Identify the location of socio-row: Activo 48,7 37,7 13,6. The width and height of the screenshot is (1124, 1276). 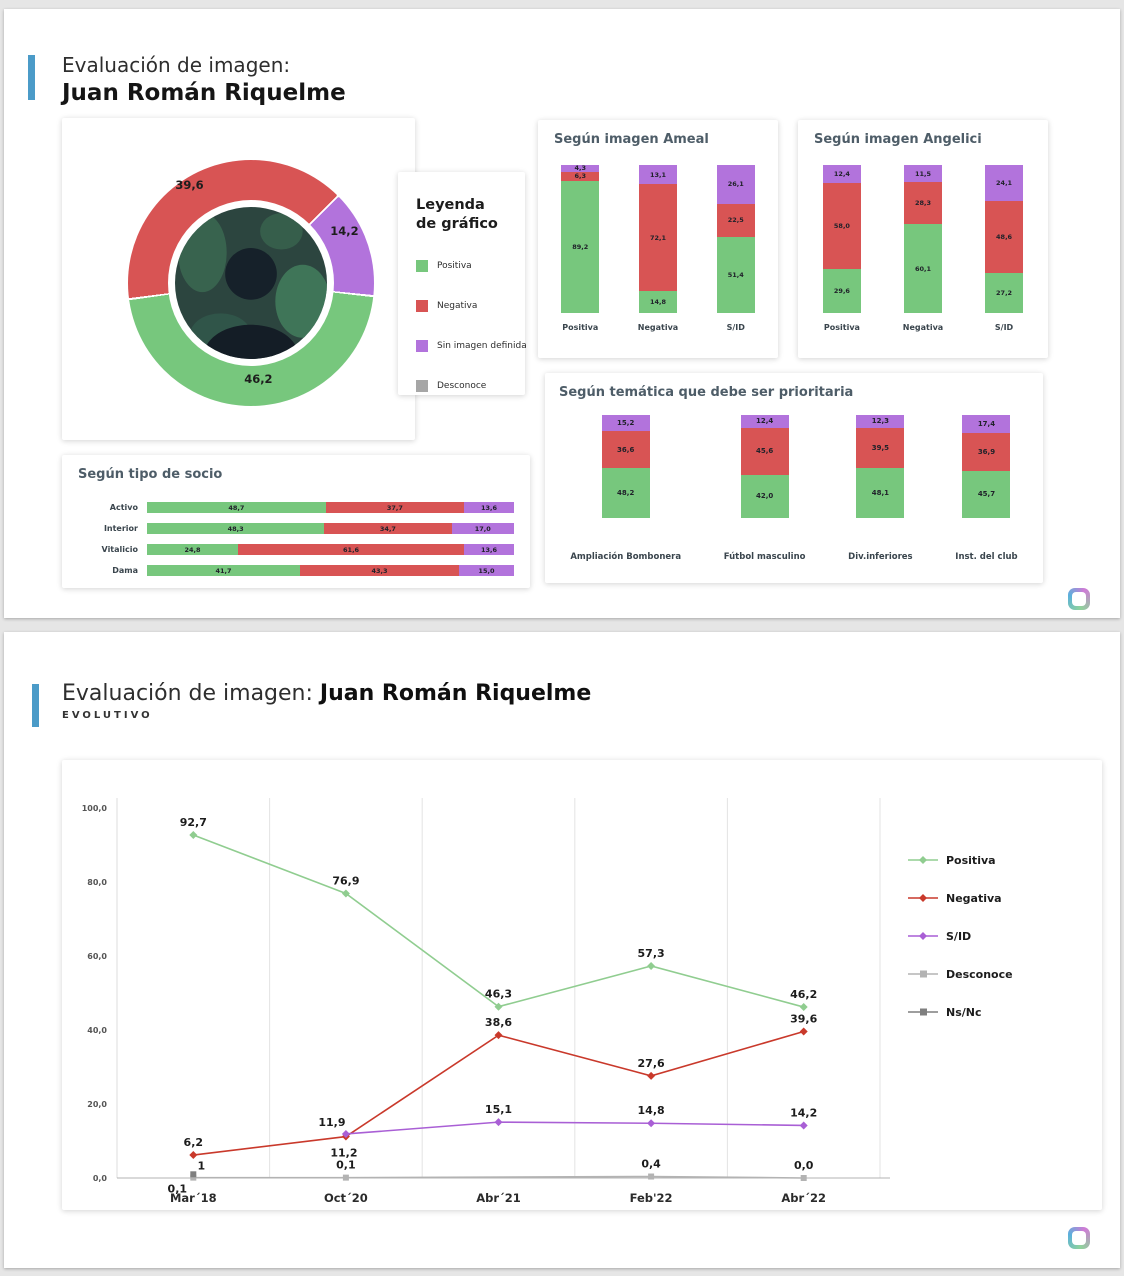
(295, 507).